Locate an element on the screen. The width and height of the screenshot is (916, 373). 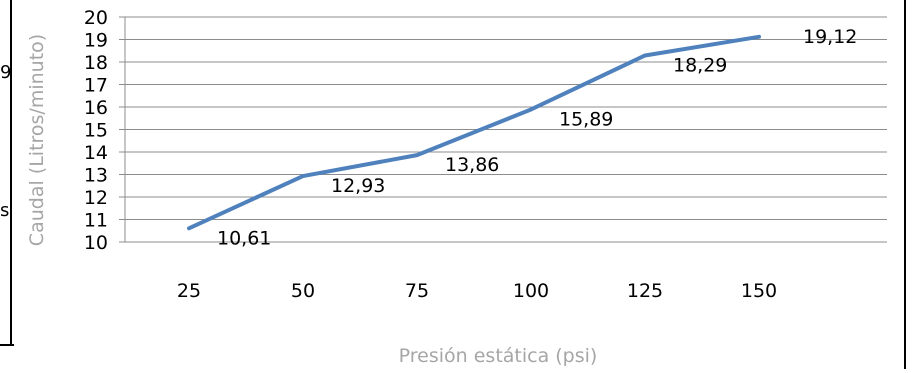
y-tick-label: 14 is located at coordinates (96, 153).